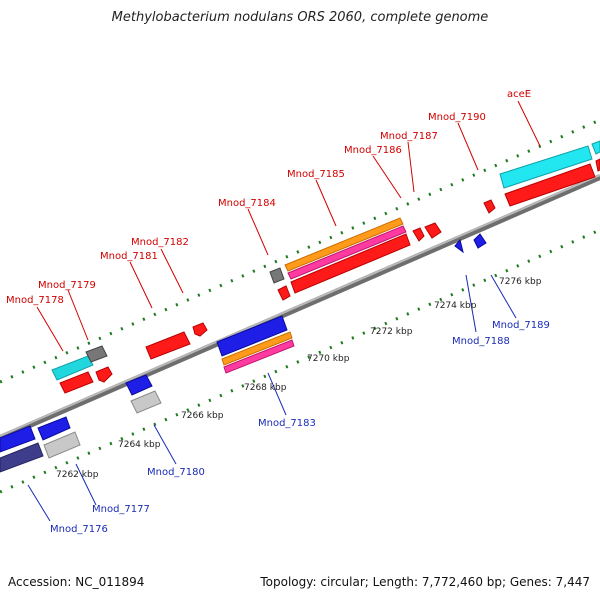  I want to click on gene-mnod-7180-blue, so click(139, 385).